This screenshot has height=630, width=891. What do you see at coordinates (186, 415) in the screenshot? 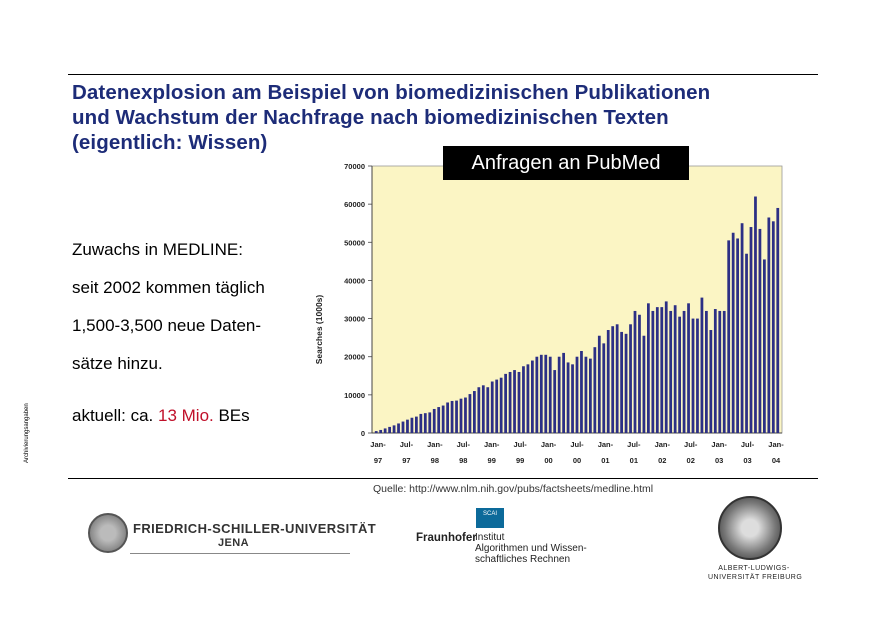
I see `text-line-5-highlight: 13 Mio.` at bounding box center [186, 415].